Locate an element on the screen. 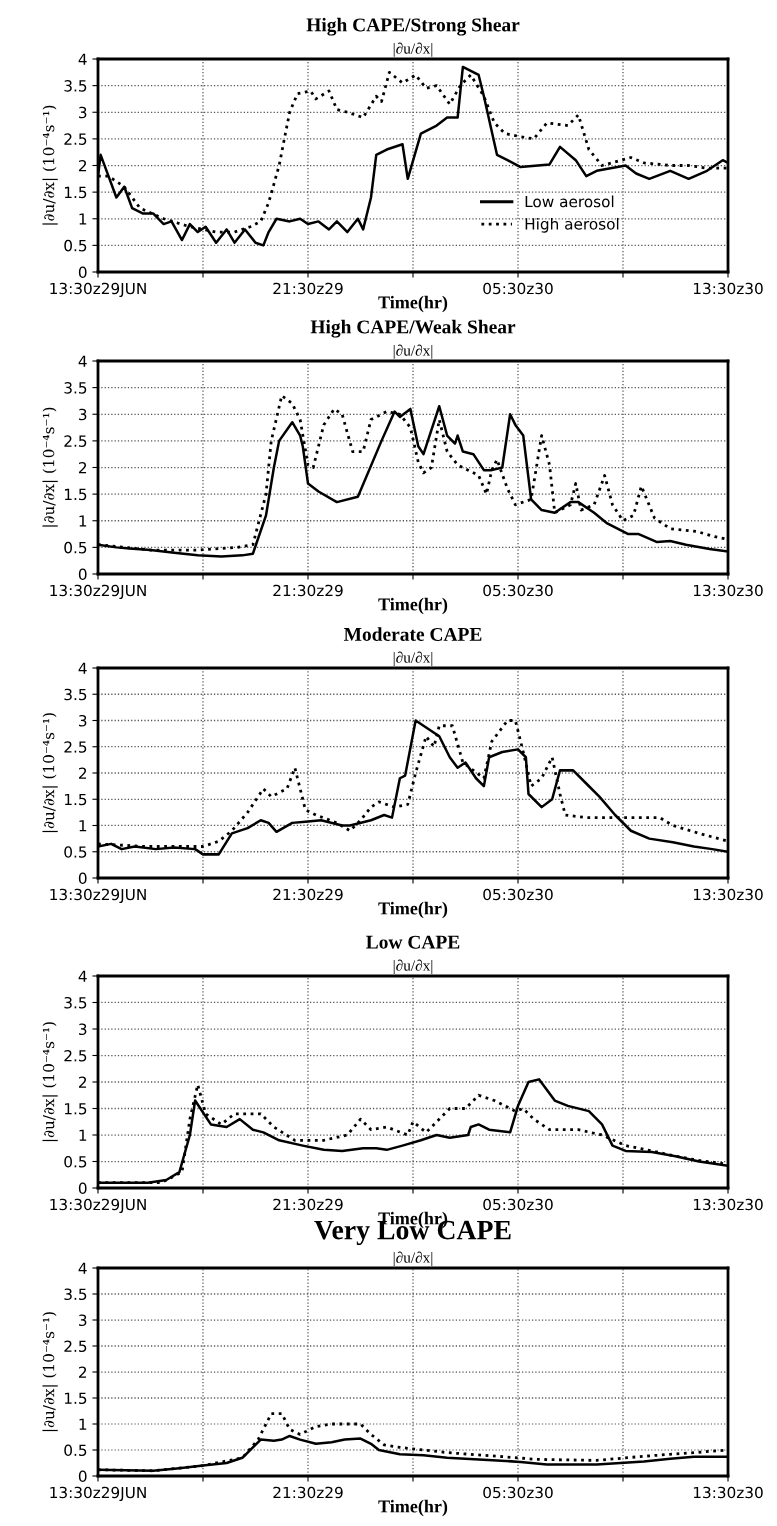 This screenshot has height=1526, width=777. chart-title: Moderate CAPE is located at coordinates (412, 634).